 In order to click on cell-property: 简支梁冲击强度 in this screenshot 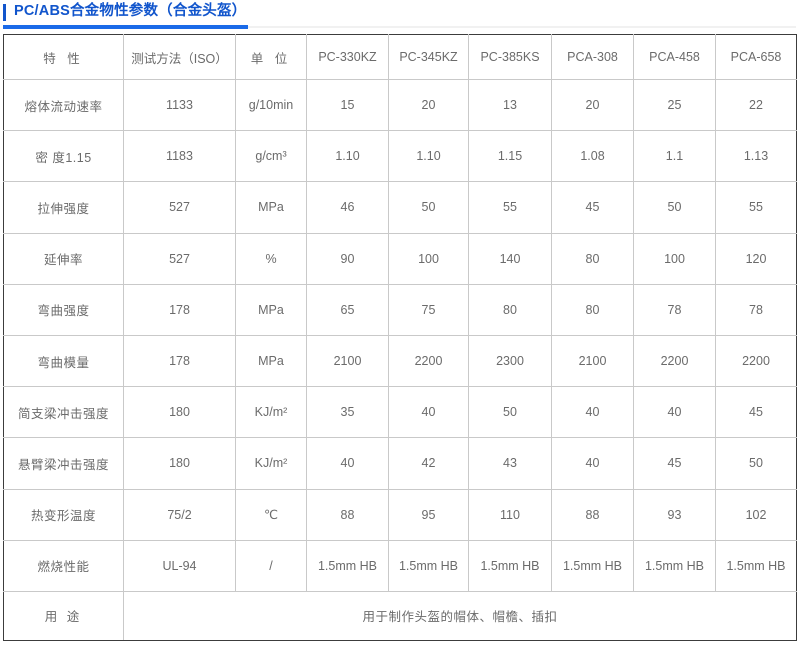, I will do `click(63, 412)`.